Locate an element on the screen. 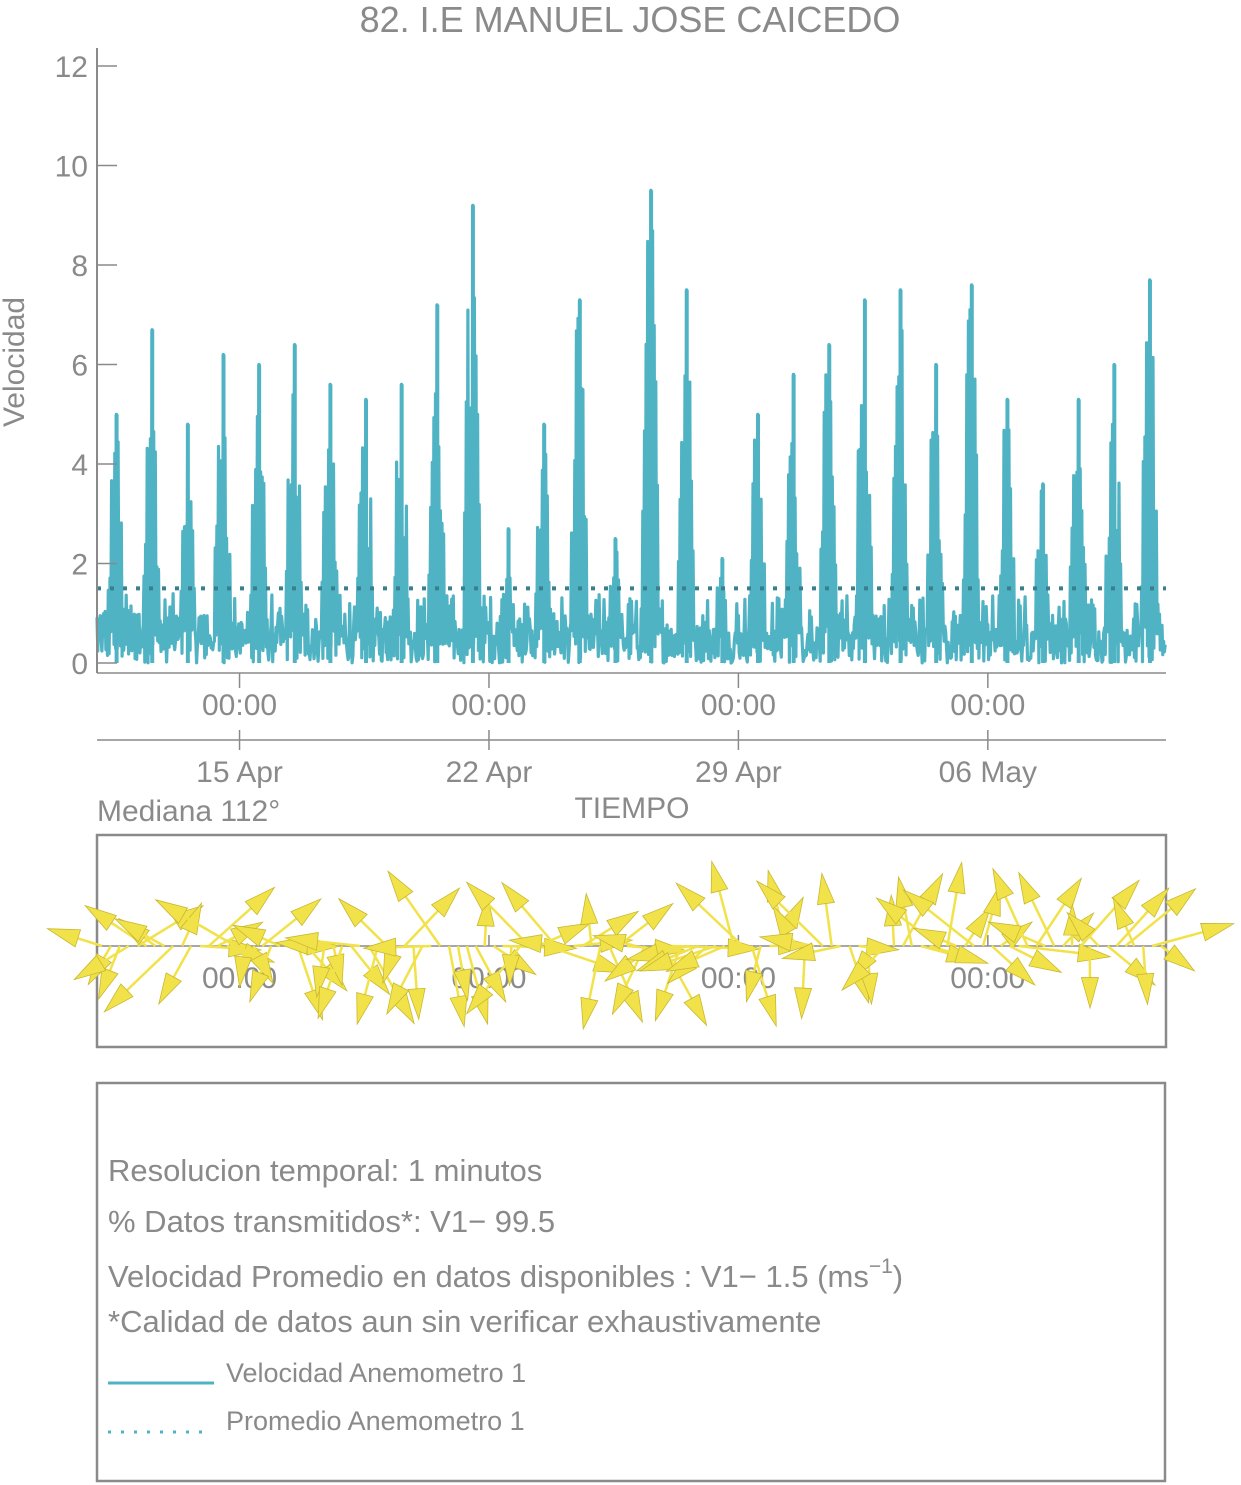  y-tick-label: 6 is located at coordinates (79, 366).